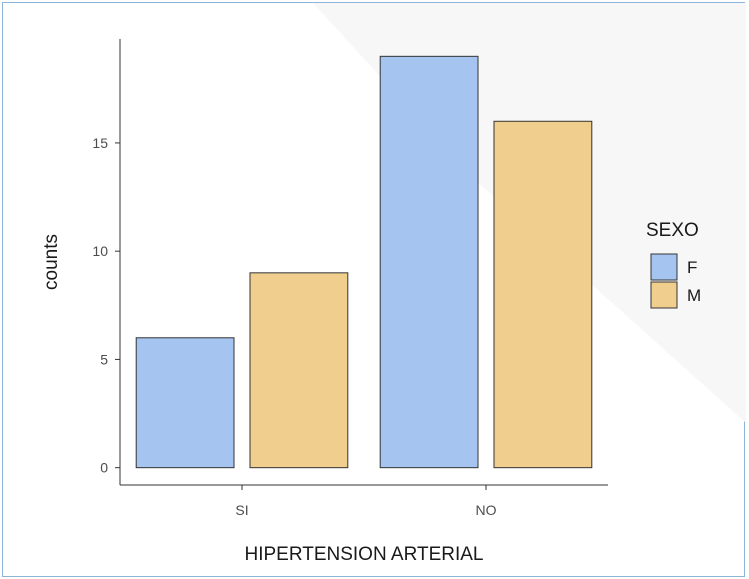 This screenshot has width=749, height=579. Describe the element at coordinates (104, 359) in the screenshot. I see `y-tick-label: 5` at that location.